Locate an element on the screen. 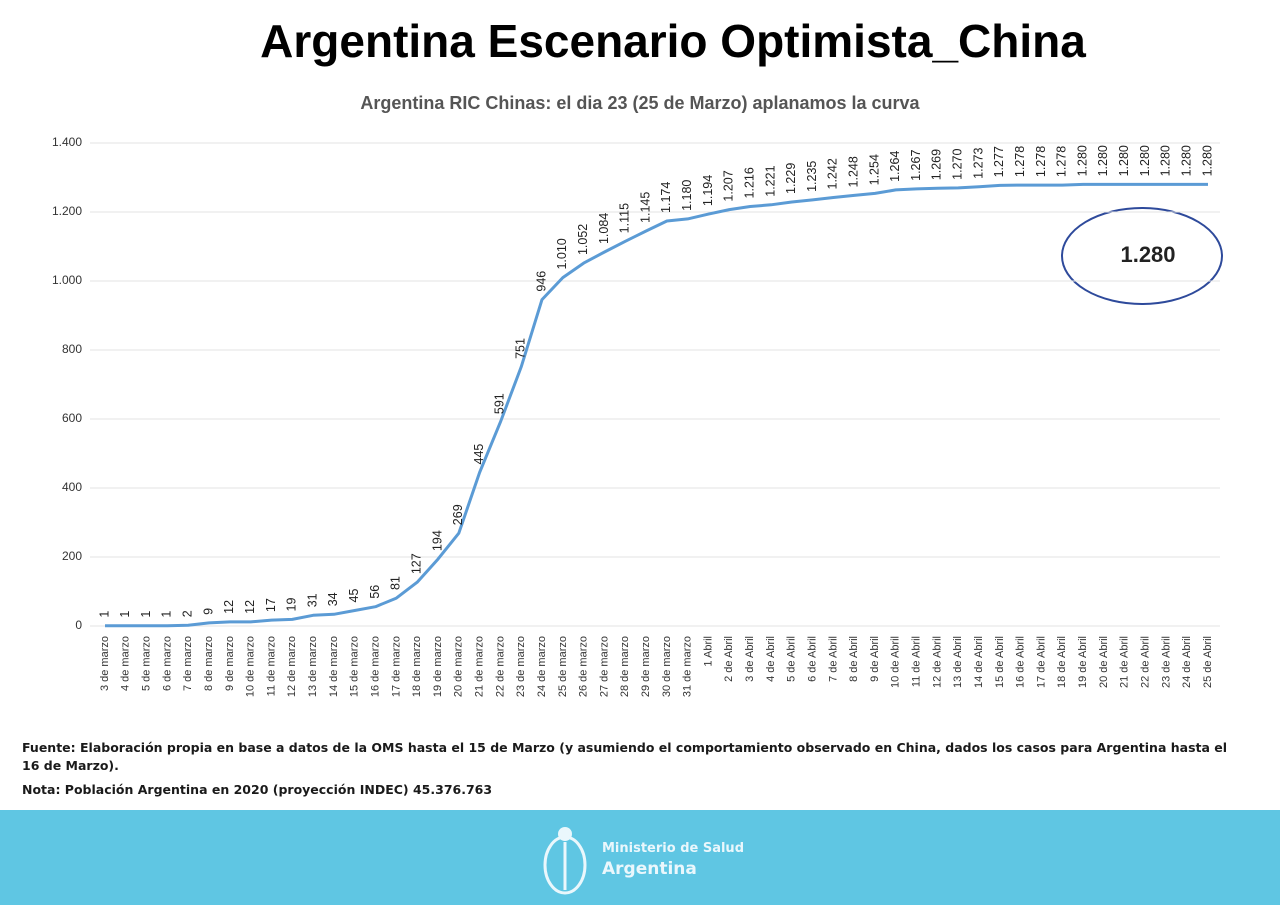 The height and width of the screenshot is (905, 1280). x-tick-label: 11 de Abril is located at coordinates (917, 661).